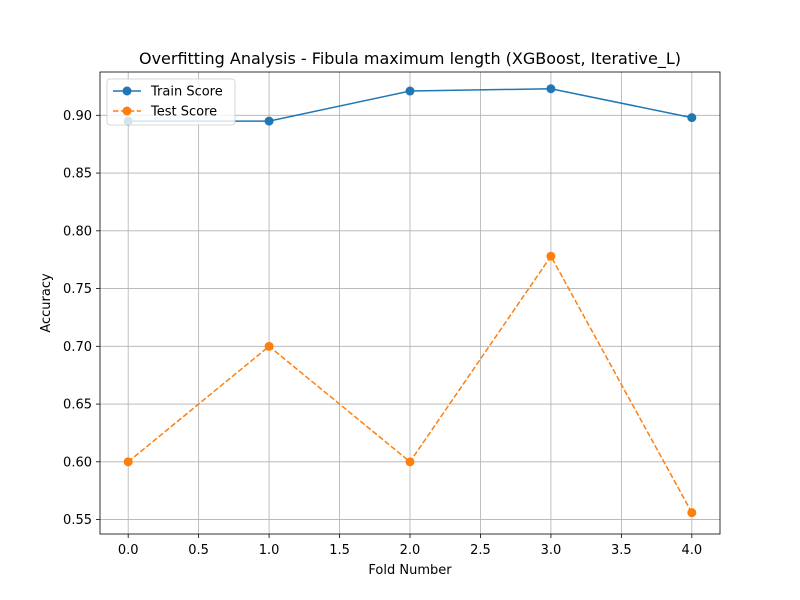 This screenshot has height=600, width=800. What do you see at coordinates (480, 550) in the screenshot?
I see `x-tick-label: 2.5` at bounding box center [480, 550].